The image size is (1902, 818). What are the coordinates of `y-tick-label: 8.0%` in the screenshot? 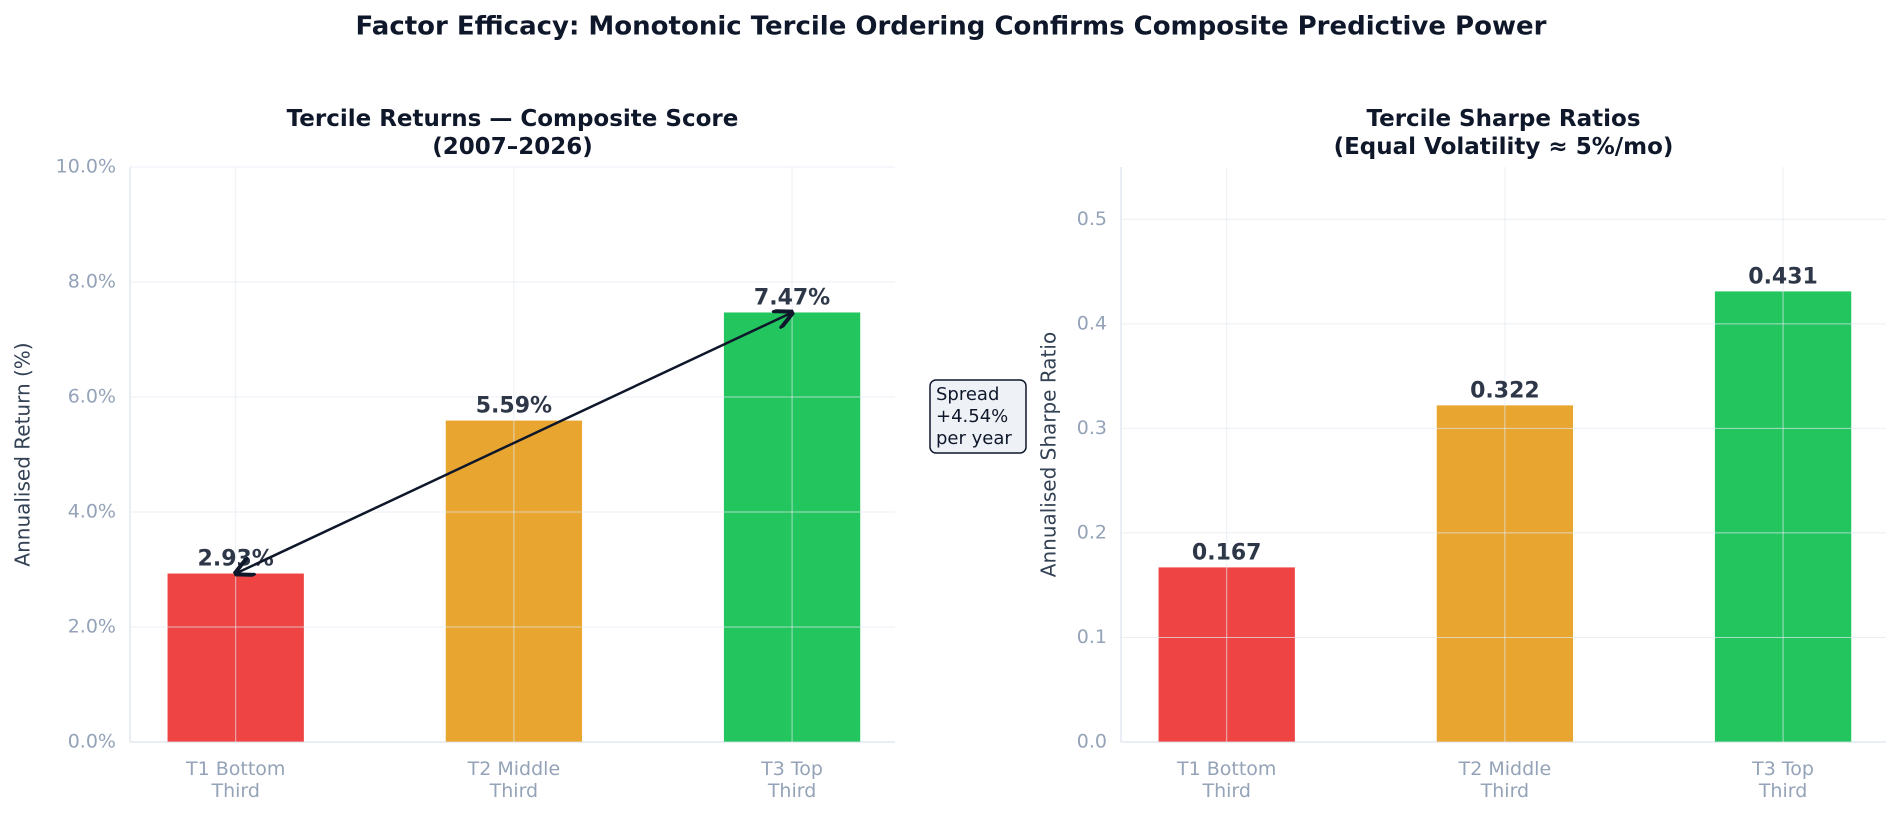 It's located at (92, 282).